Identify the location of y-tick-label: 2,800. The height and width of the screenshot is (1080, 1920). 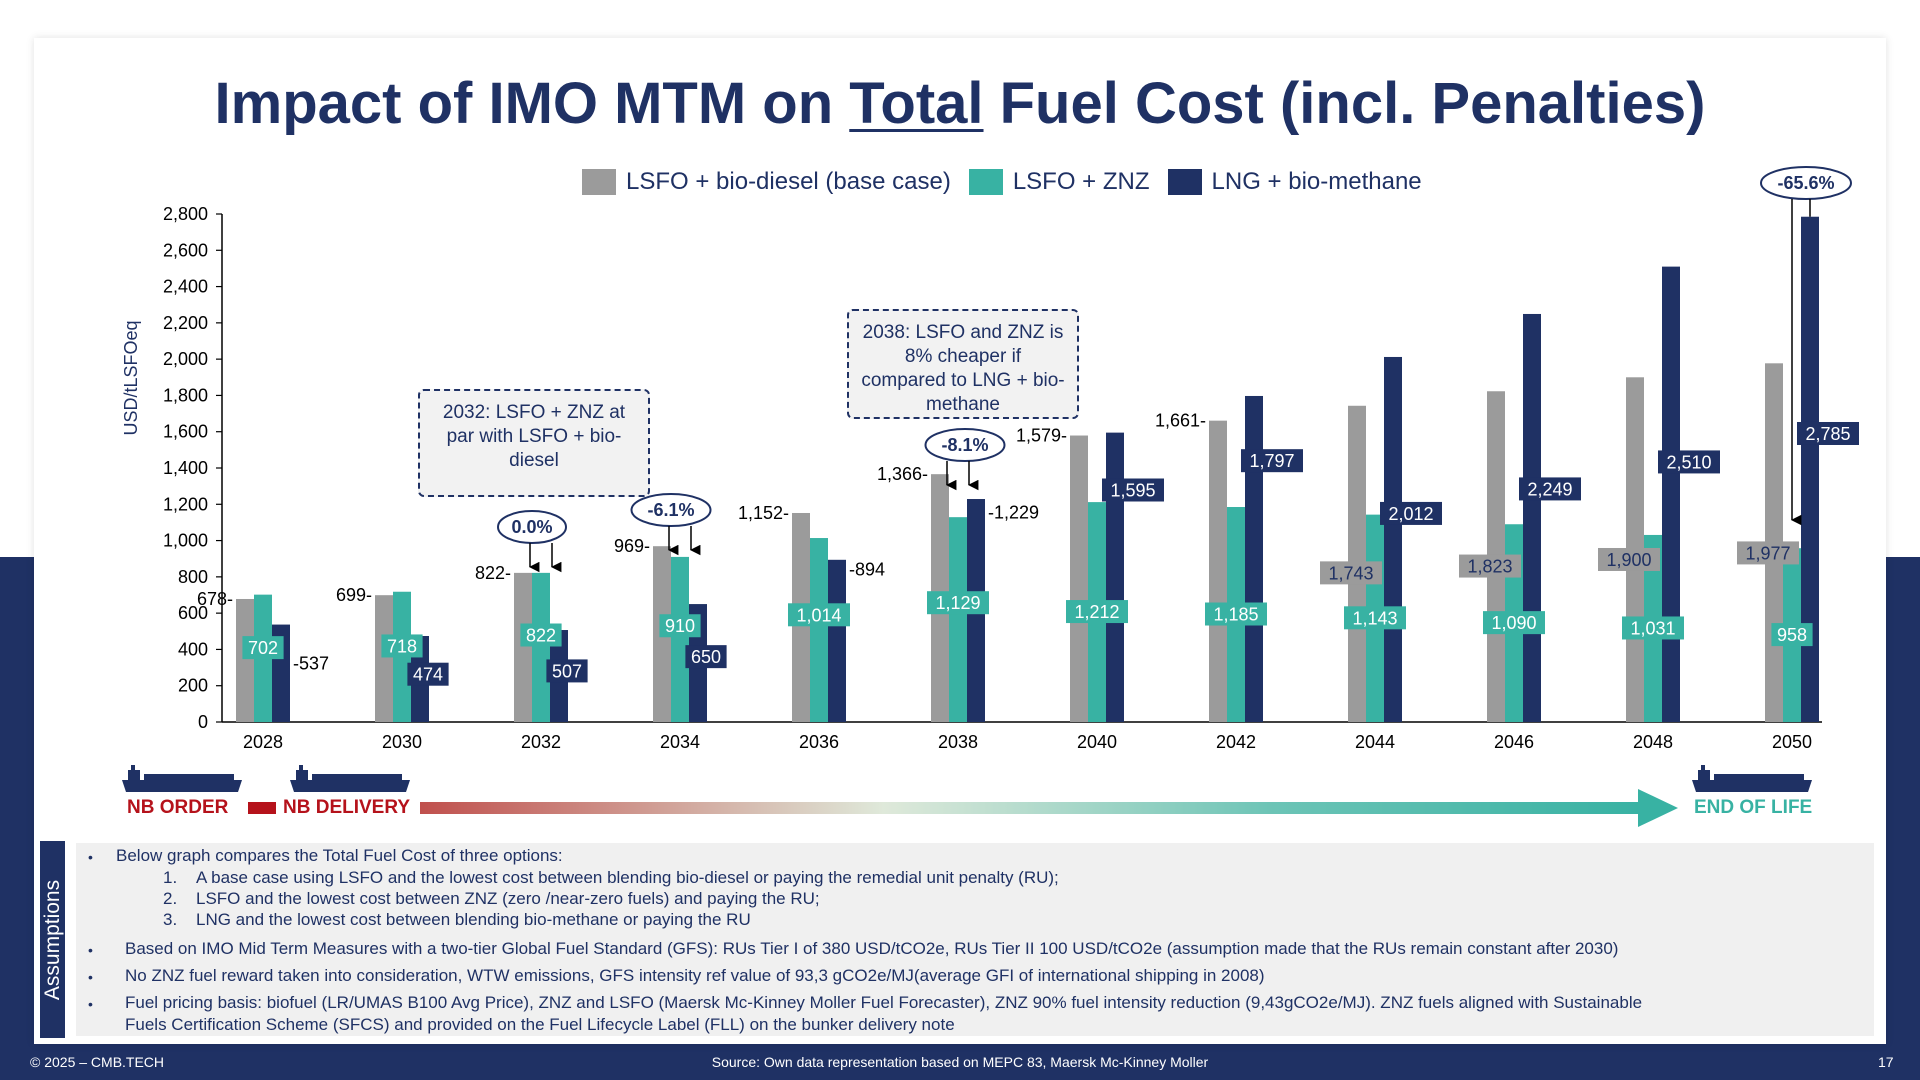
(185, 214).